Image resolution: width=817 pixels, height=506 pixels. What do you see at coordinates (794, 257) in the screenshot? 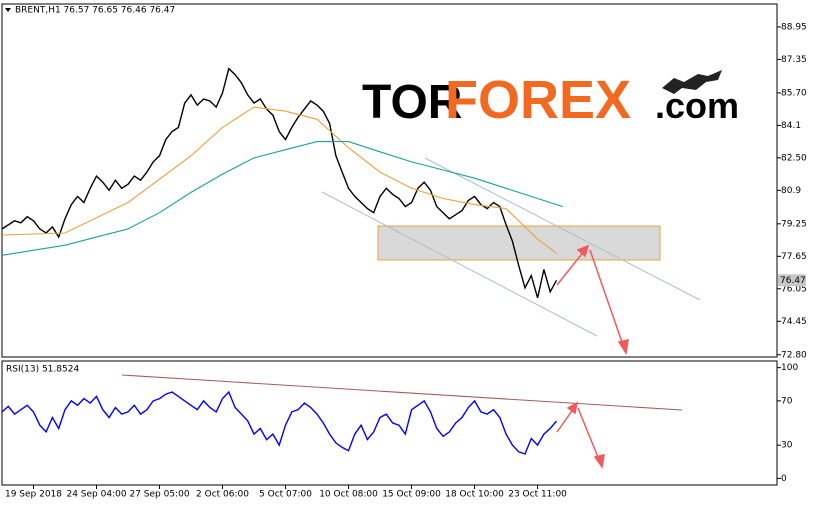
I see `y-tick-label: 77.65` at bounding box center [794, 257].